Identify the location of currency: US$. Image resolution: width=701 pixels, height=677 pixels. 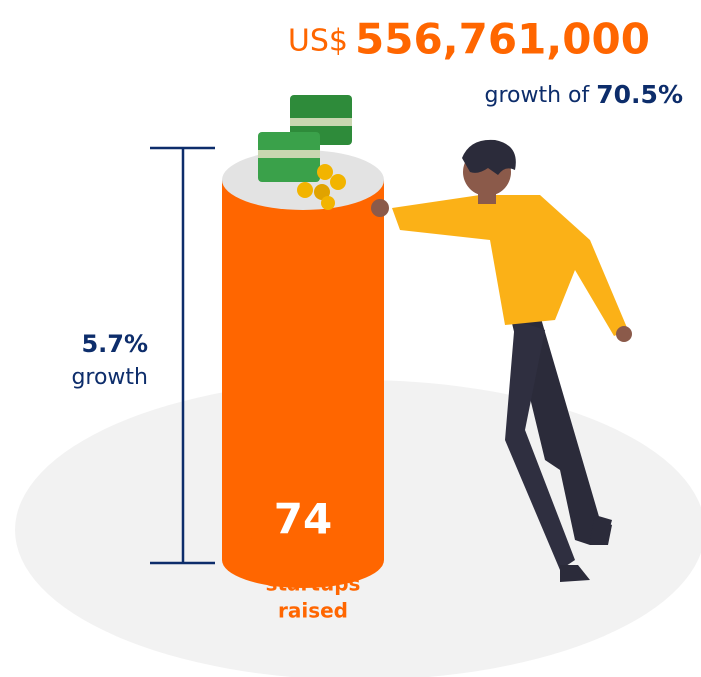
(318, 41).